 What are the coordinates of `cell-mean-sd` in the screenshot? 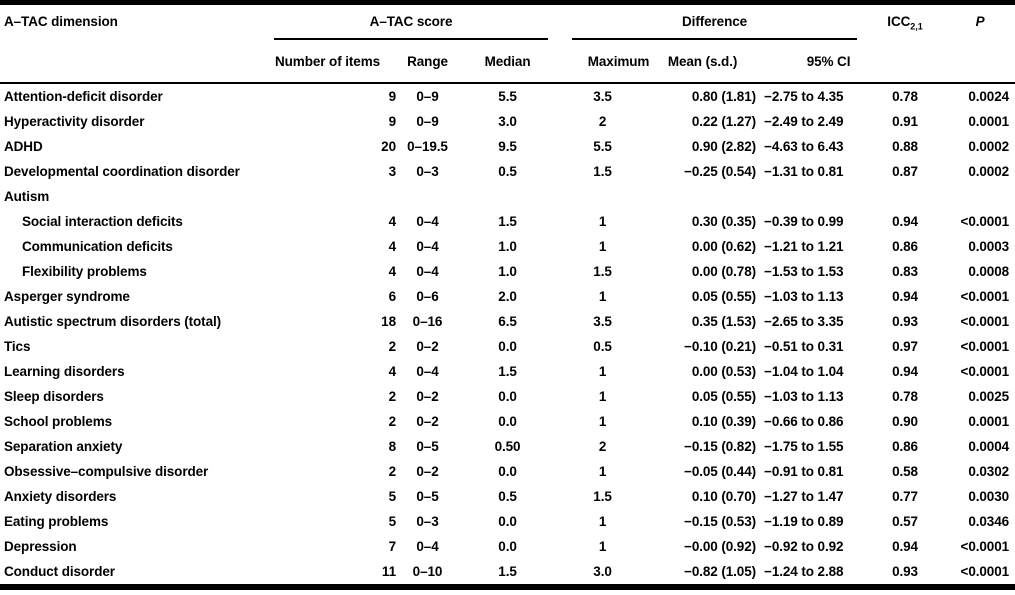 It's located at (702, 196).